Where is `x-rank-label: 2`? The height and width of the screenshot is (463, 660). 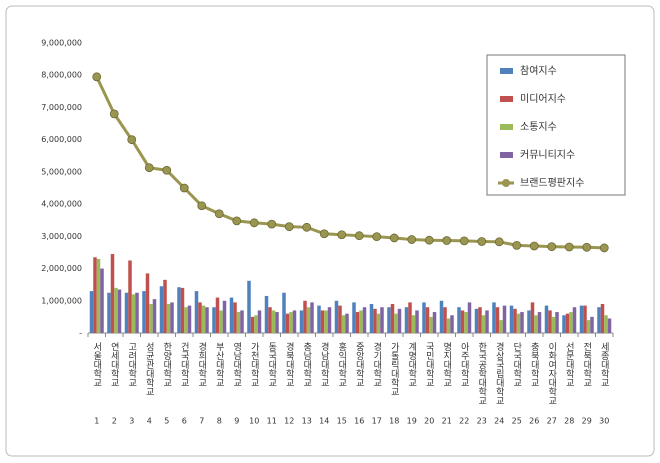
x-rank-label: 2 is located at coordinates (114, 421).